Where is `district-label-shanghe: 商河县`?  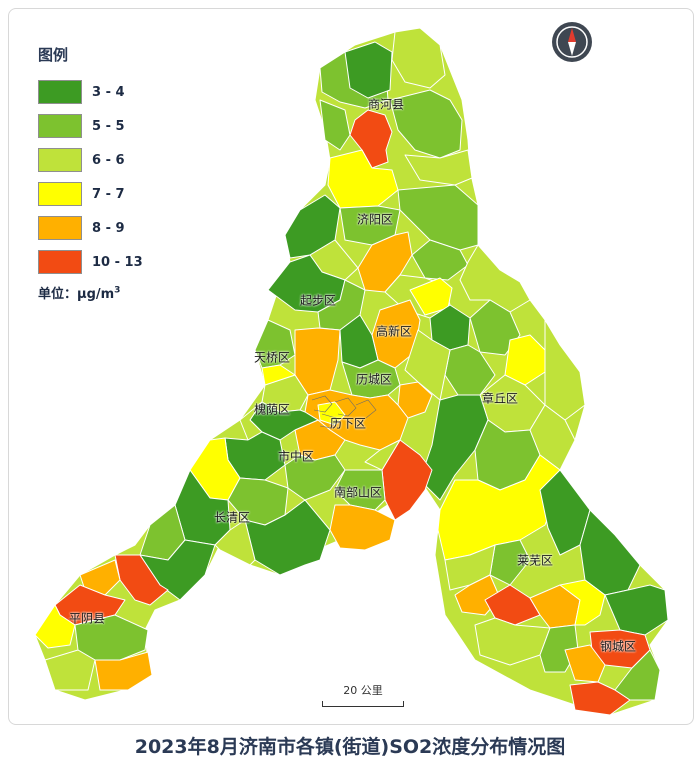 district-label-shanghe: 商河县 is located at coordinates (386, 104).